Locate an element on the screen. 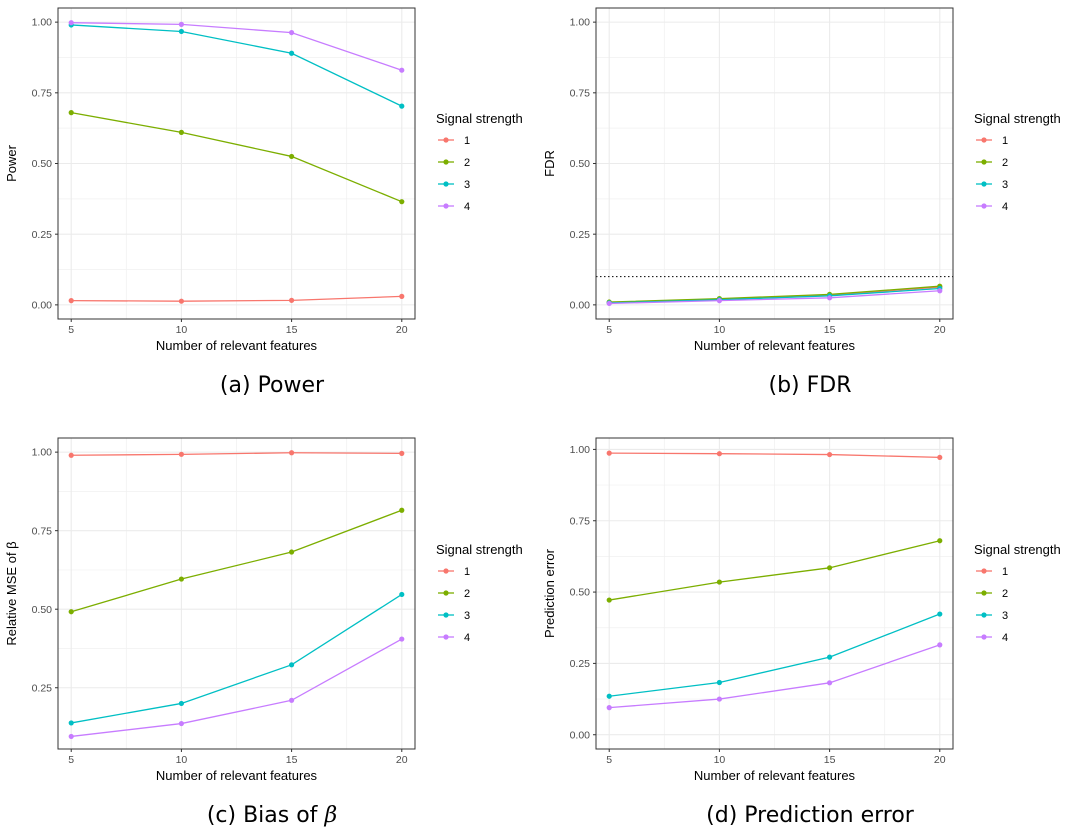  y-axis-title: FDR is located at coordinates (549, 163).